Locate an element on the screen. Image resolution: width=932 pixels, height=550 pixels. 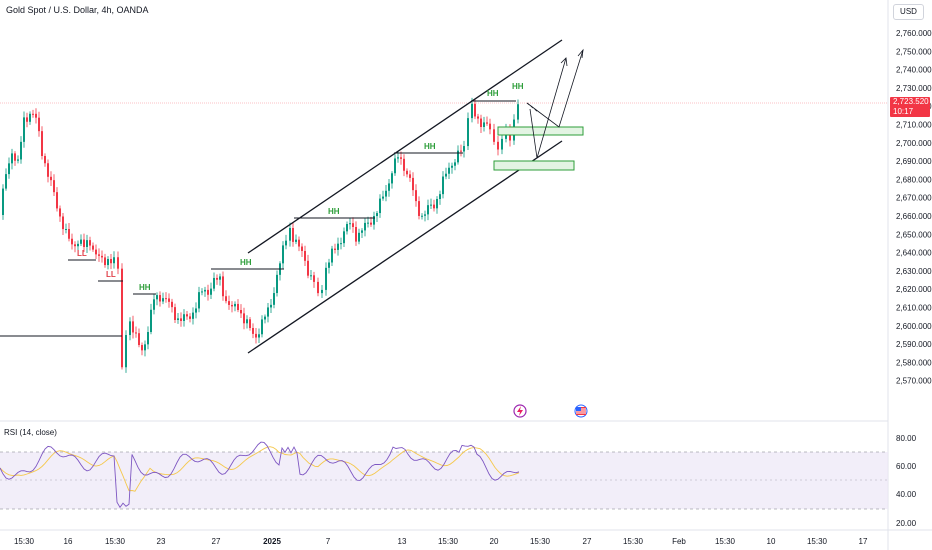
time-tick-label: 27 is located at coordinates (587, 541).